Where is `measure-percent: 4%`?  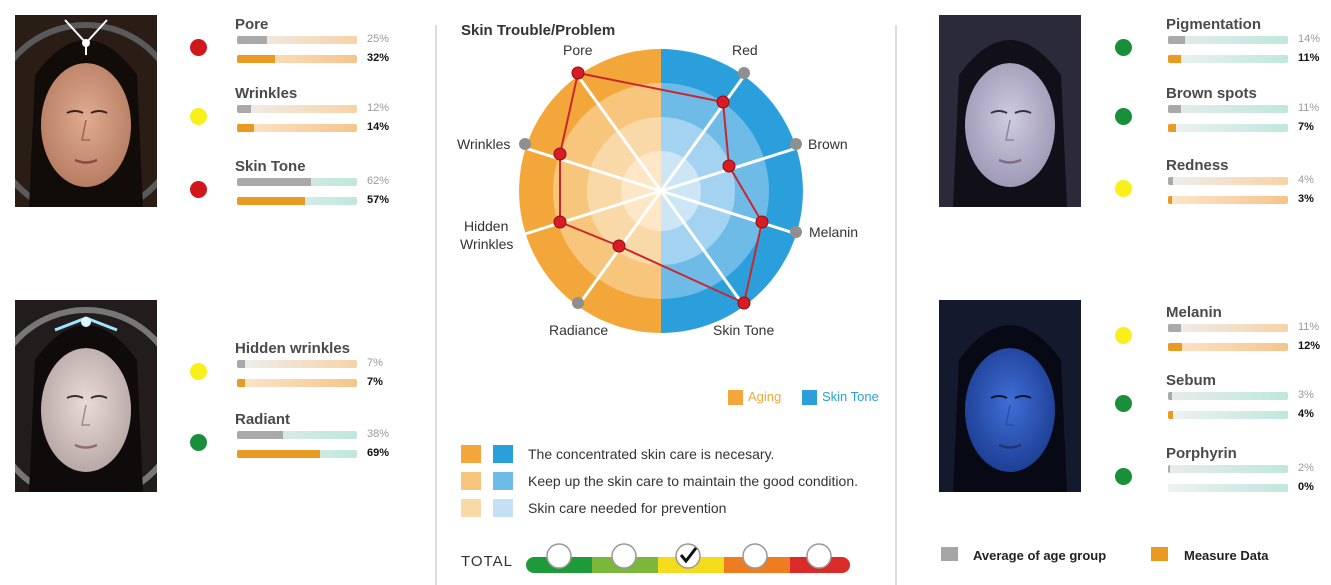
measure-percent: 4% is located at coordinates (1306, 414).